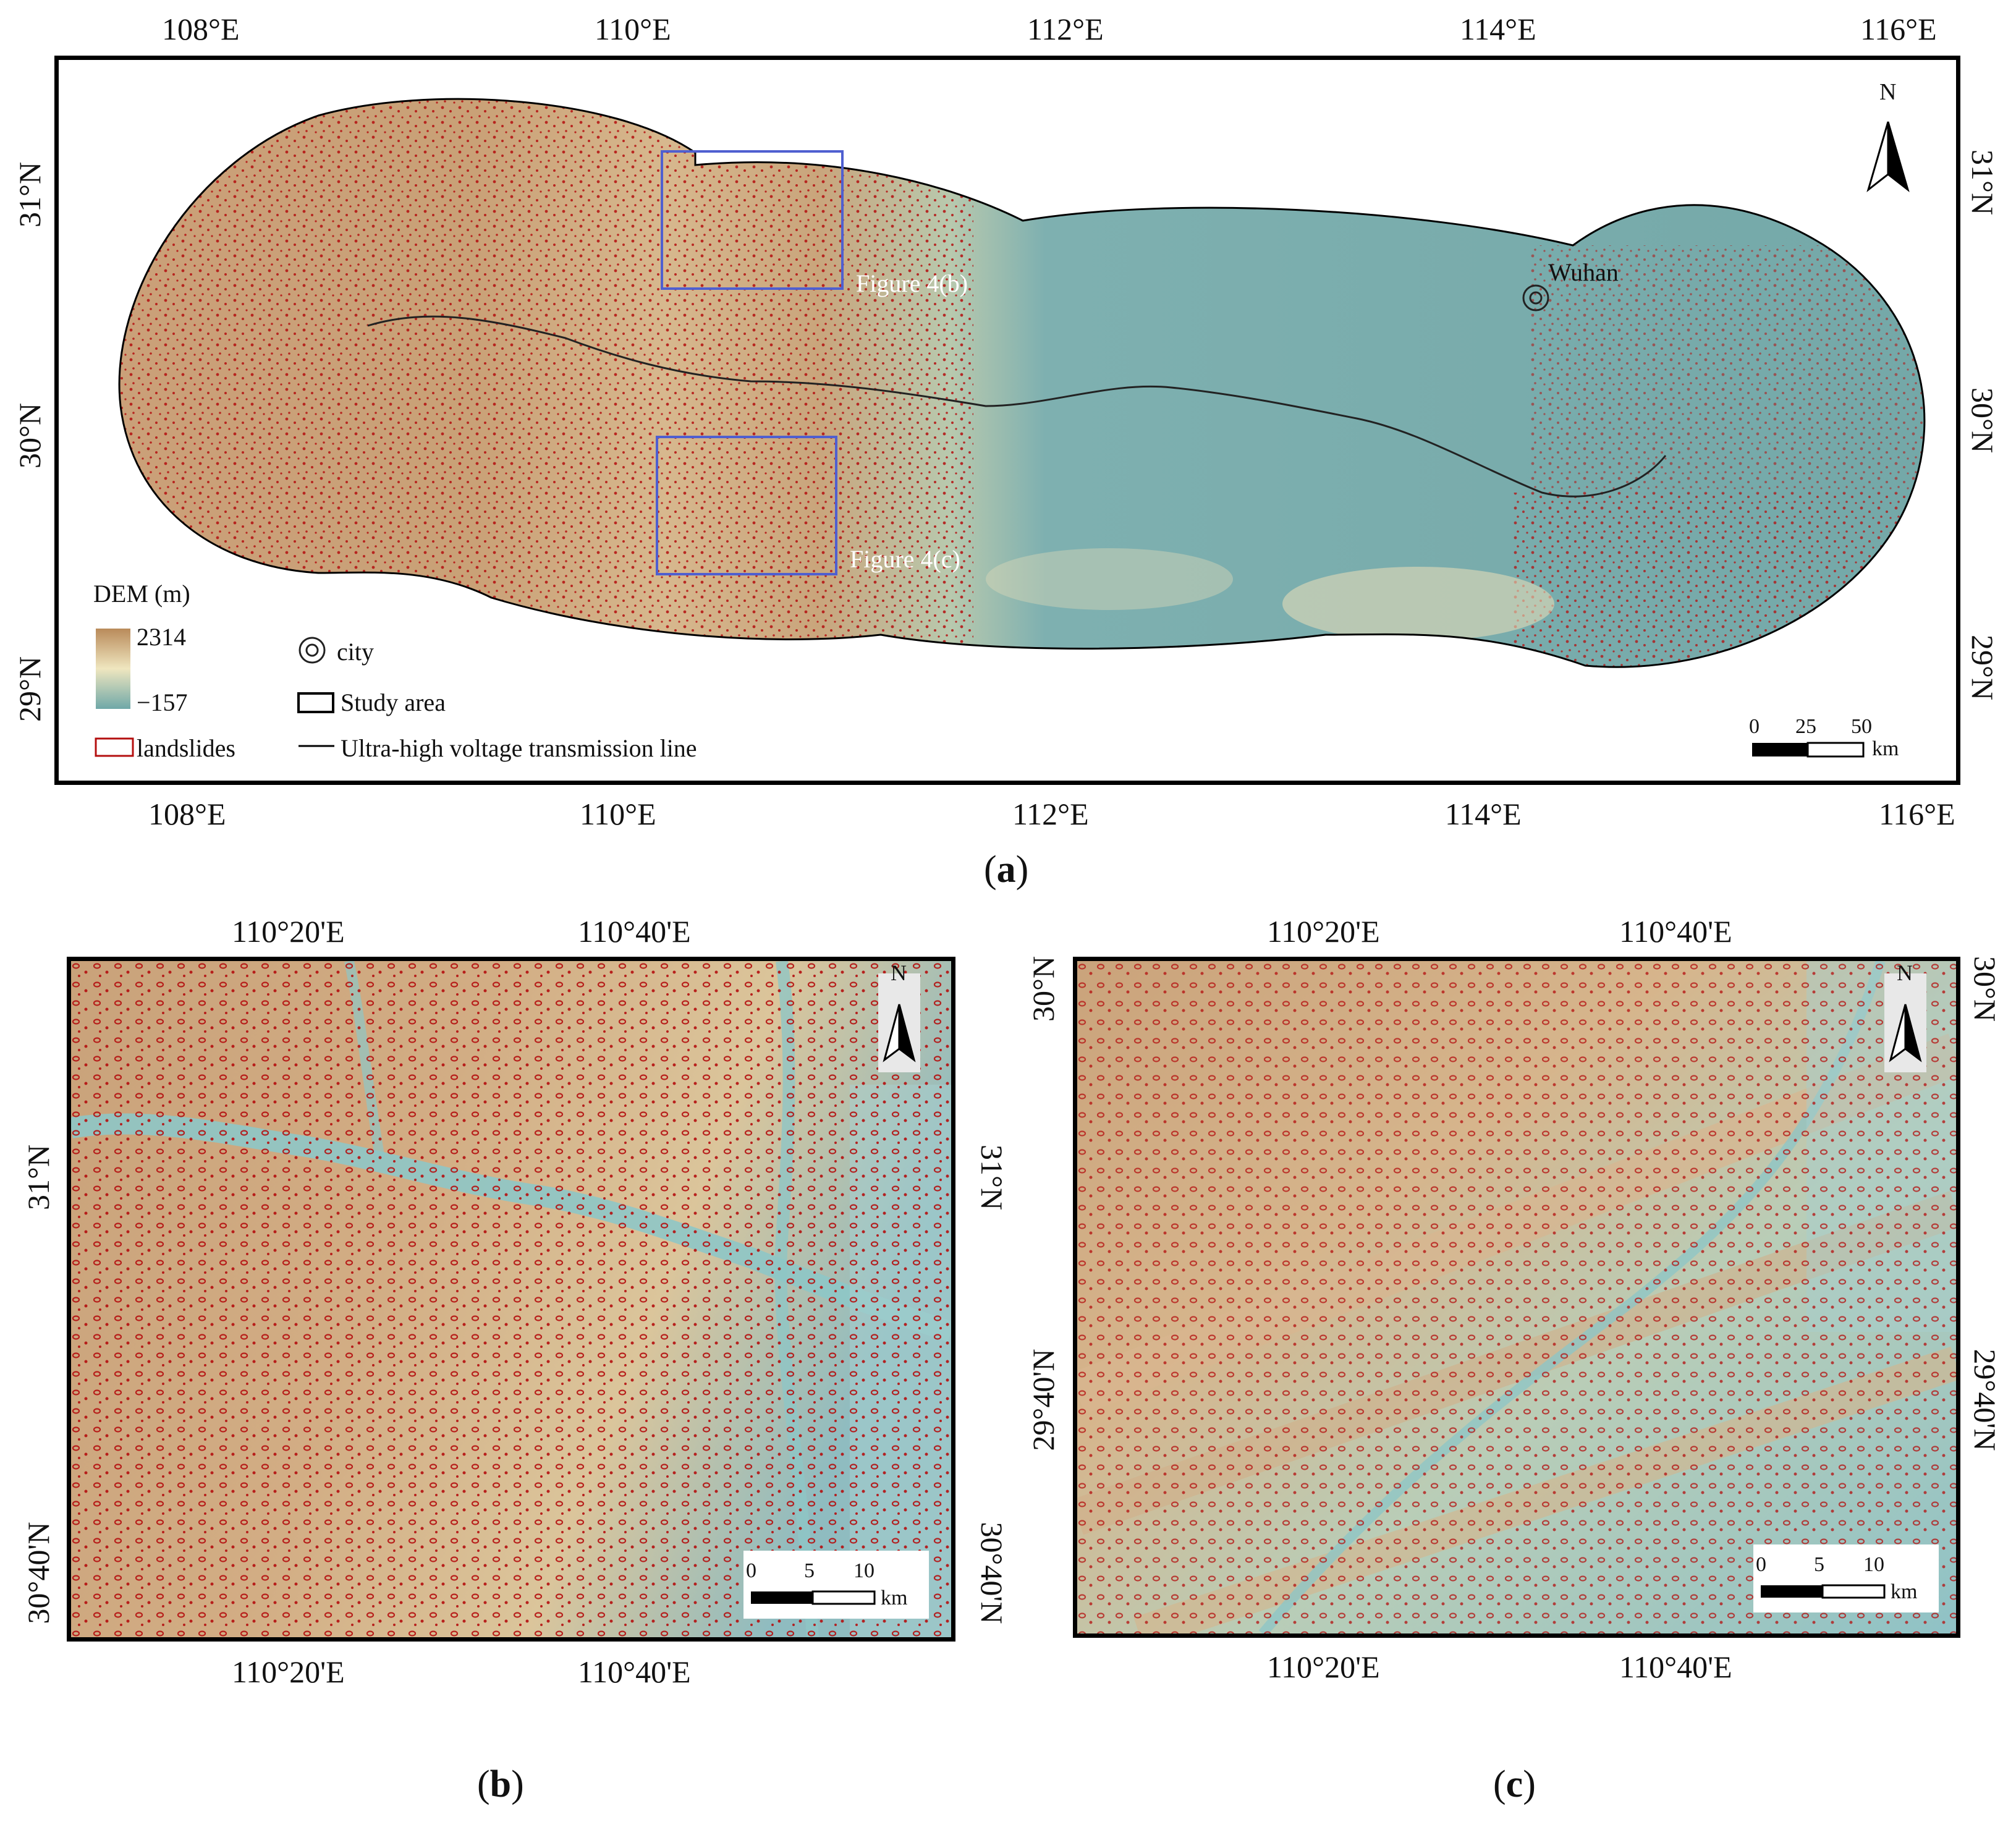 The width and height of the screenshot is (2016, 1822). Describe the element at coordinates (1861, 727) in the screenshot. I see `scalebar-a-label-2: 50` at that location.